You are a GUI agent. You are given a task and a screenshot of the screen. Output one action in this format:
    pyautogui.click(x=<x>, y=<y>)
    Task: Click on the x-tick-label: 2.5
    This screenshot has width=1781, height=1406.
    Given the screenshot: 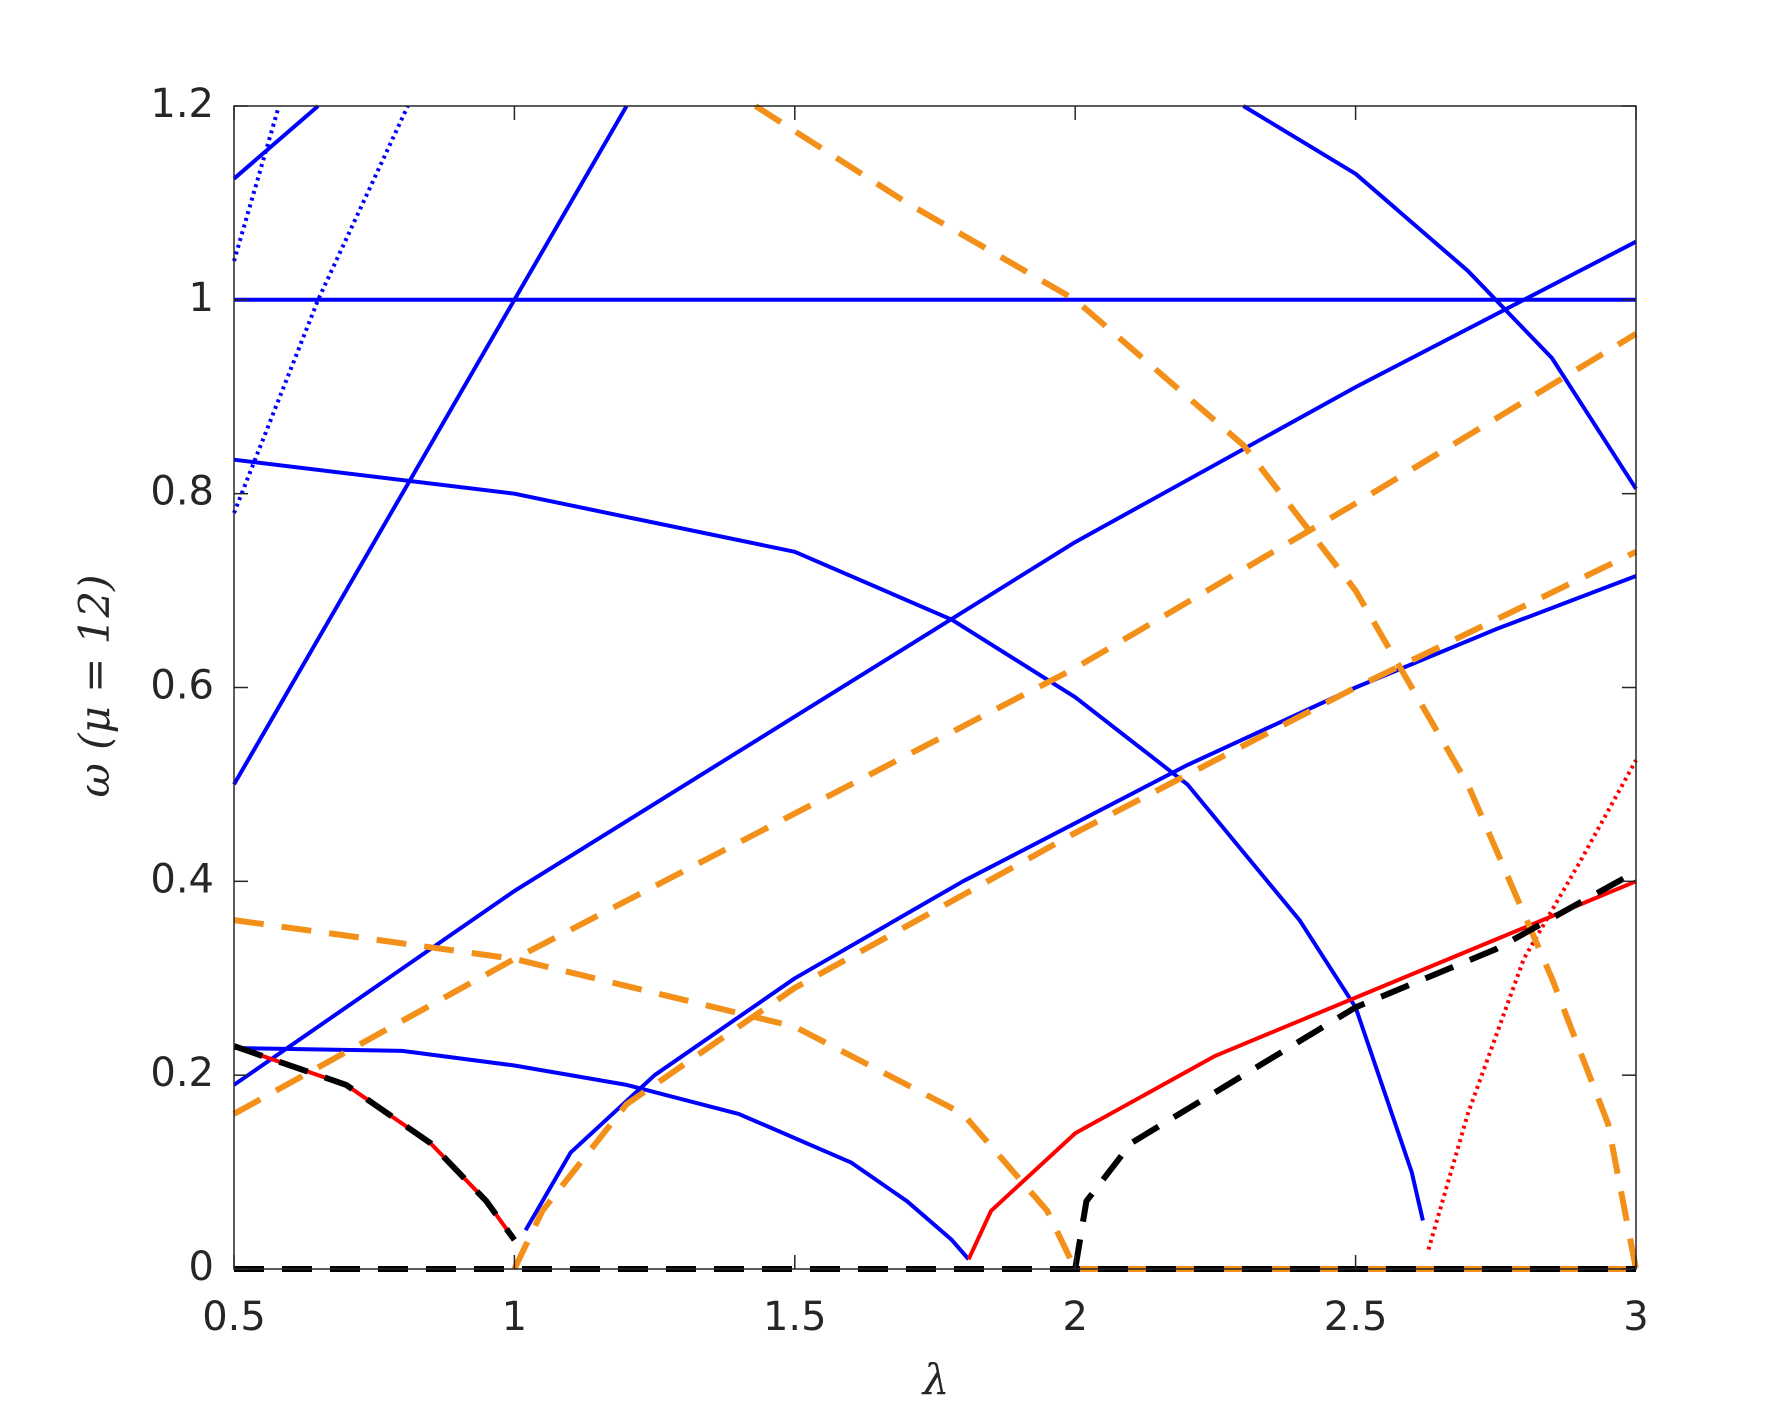 What is the action you would take?
    pyautogui.click(x=1356, y=1317)
    